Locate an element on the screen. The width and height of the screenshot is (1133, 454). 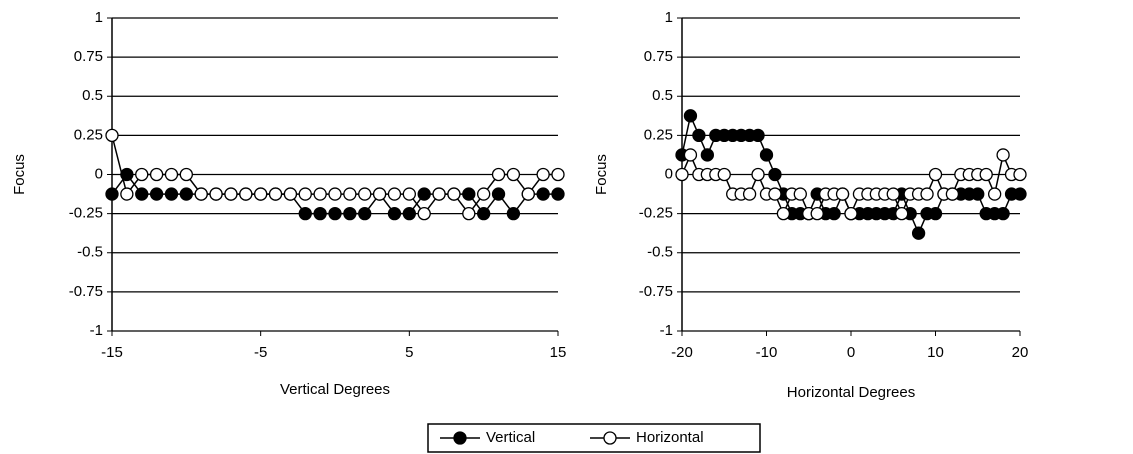
y-tick-label: 0.75 is located at coordinates (658, 56).